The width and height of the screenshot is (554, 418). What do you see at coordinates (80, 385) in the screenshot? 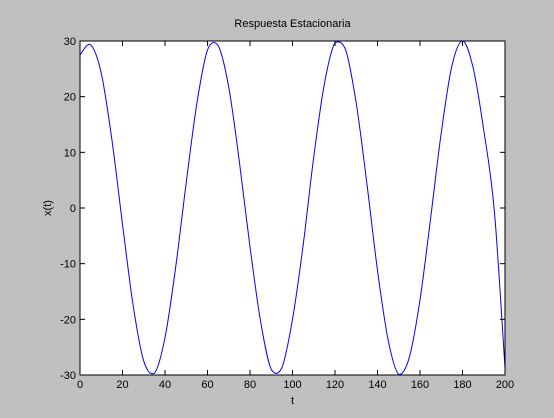
I see `x-tick-label: 0` at bounding box center [80, 385].